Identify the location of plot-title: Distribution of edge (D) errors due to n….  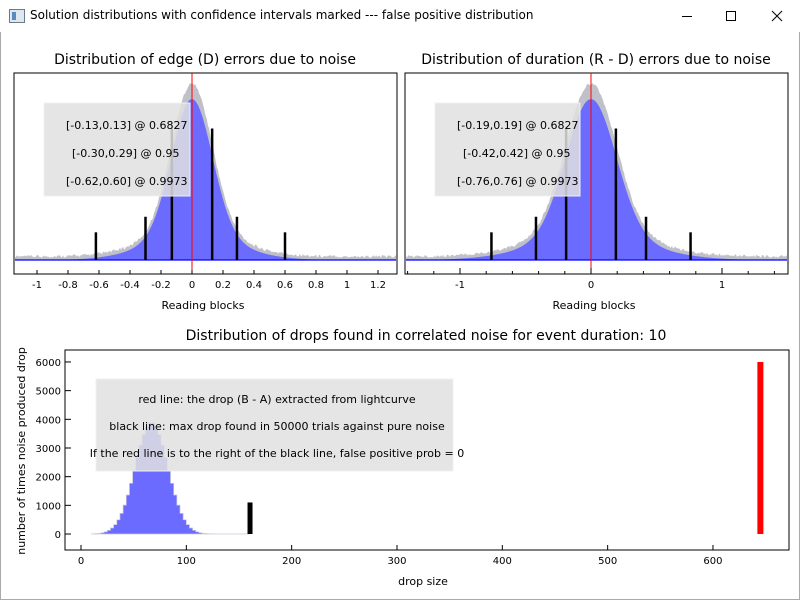
(205, 60).